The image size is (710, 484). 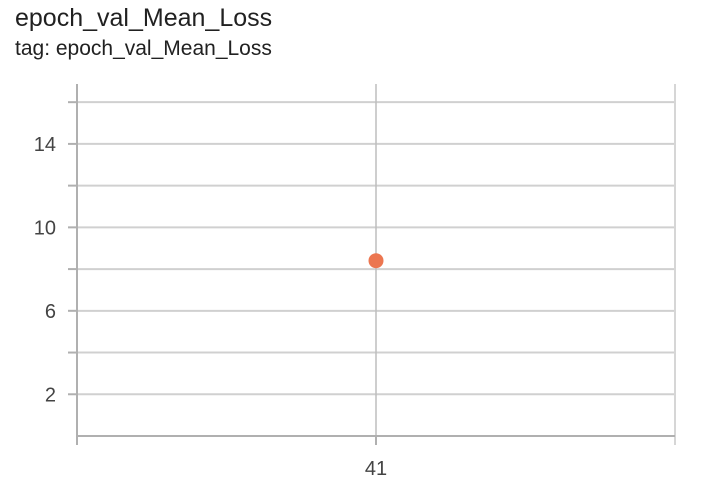 I want to click on data-point, so click(x=376, y=261).